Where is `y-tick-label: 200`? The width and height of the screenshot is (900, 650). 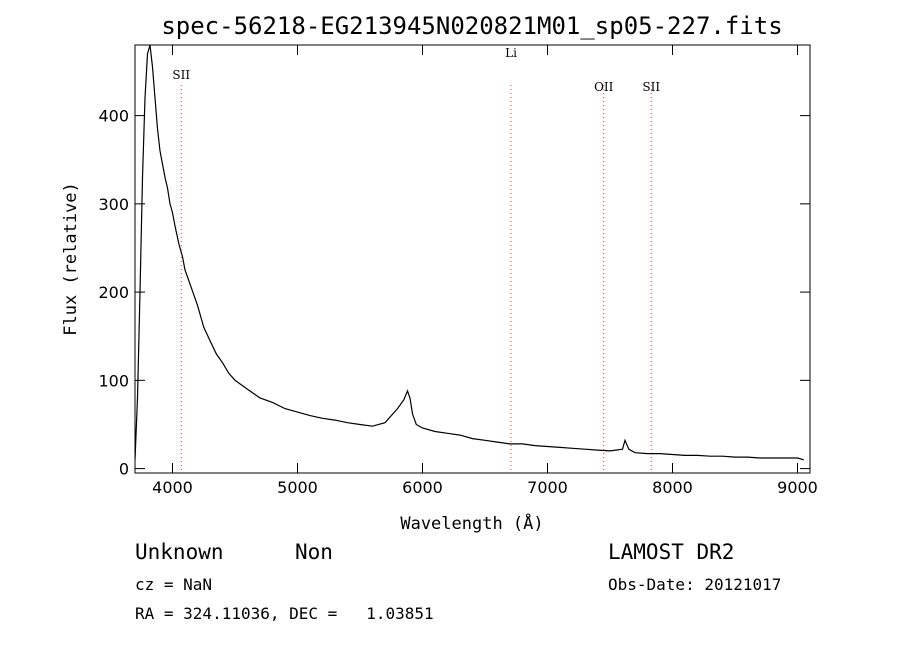
y-tick-label: 200 is located at coordinates (113, 292).